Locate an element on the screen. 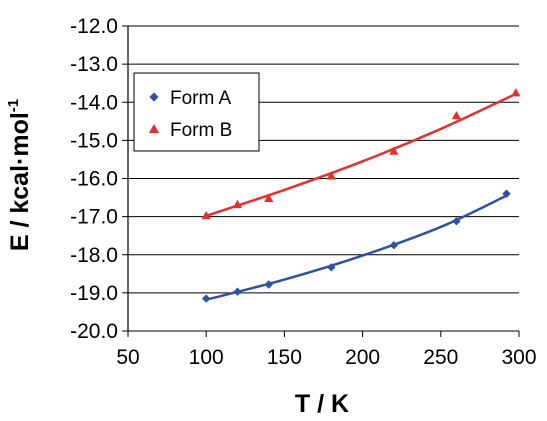 The width and height of the screenshot is (547, 421). y-tick-label: -14.0 is located at coordinates (94, 102).